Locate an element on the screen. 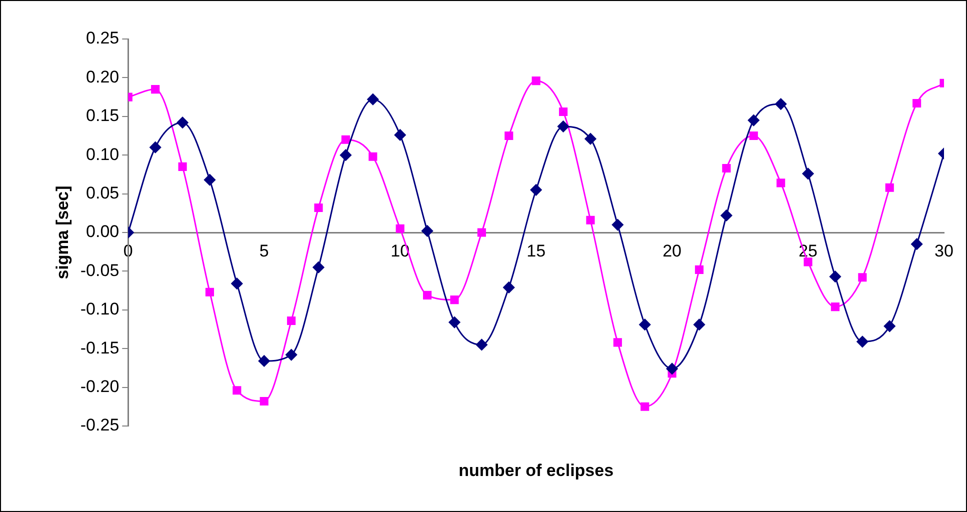  x-tick-label: 20 is located at coordinates (672, 250).